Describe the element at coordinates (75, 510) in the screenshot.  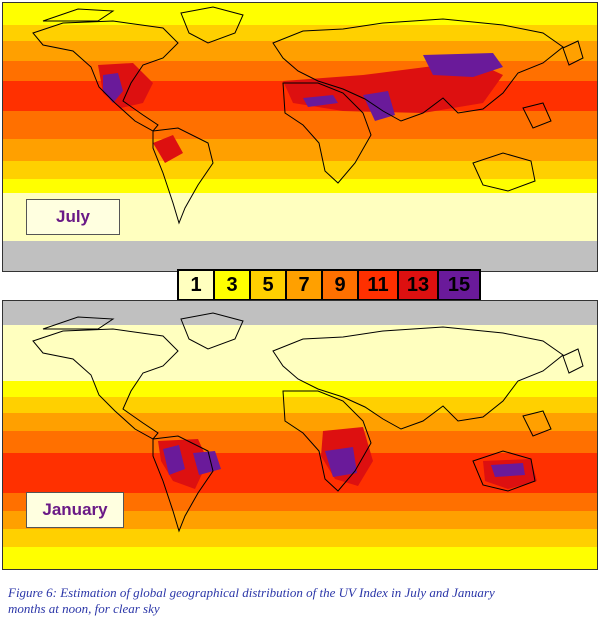
I see `january-label: January` at that location.